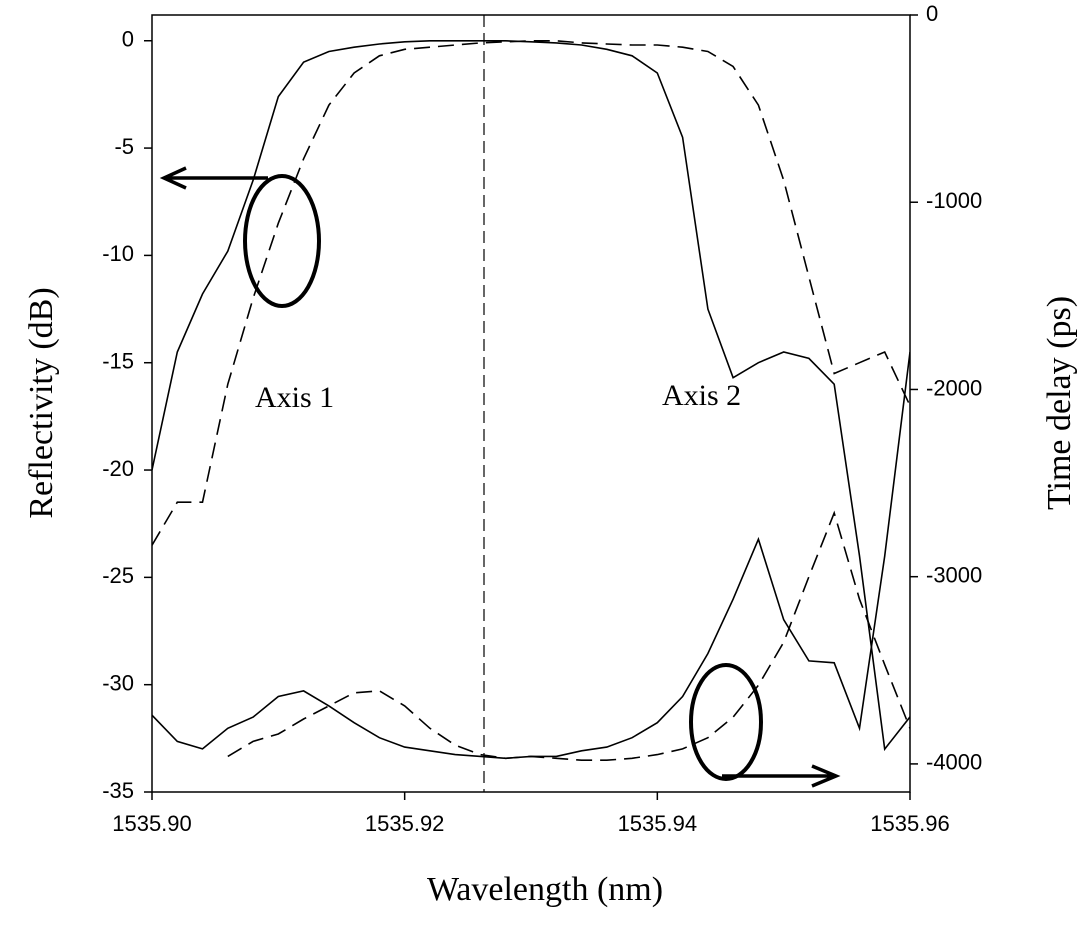 This screenshot has height=932, width=1087. What do you see at coordinates (41, 402) in the screenshot?
I see `y-axis-title: Reflectivity (dB)` at bounding box center [41, 402].